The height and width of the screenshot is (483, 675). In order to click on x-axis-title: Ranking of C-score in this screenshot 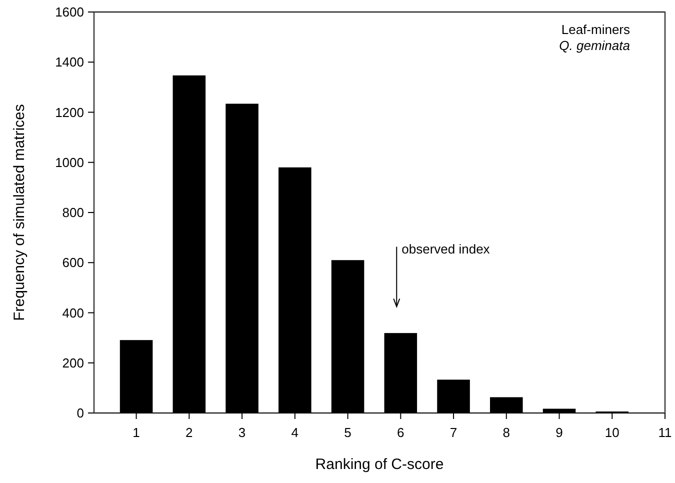, I will do `click(379, 464)`.